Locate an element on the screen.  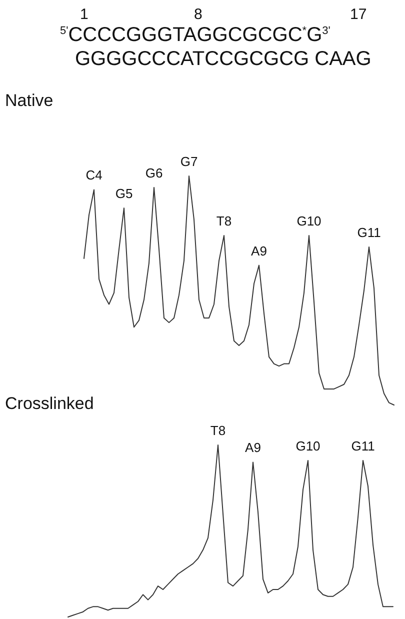
x-tick-label: G5 is located at coordinates (124, 194).